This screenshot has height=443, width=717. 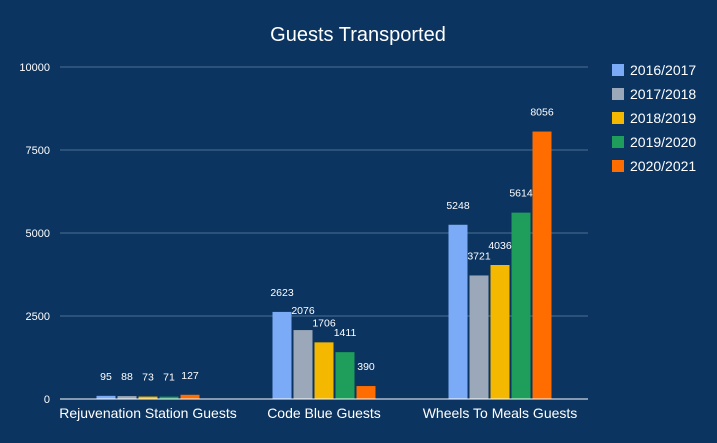 I want to click on legend-label: 2020/2021, so click(x=663, y=166).